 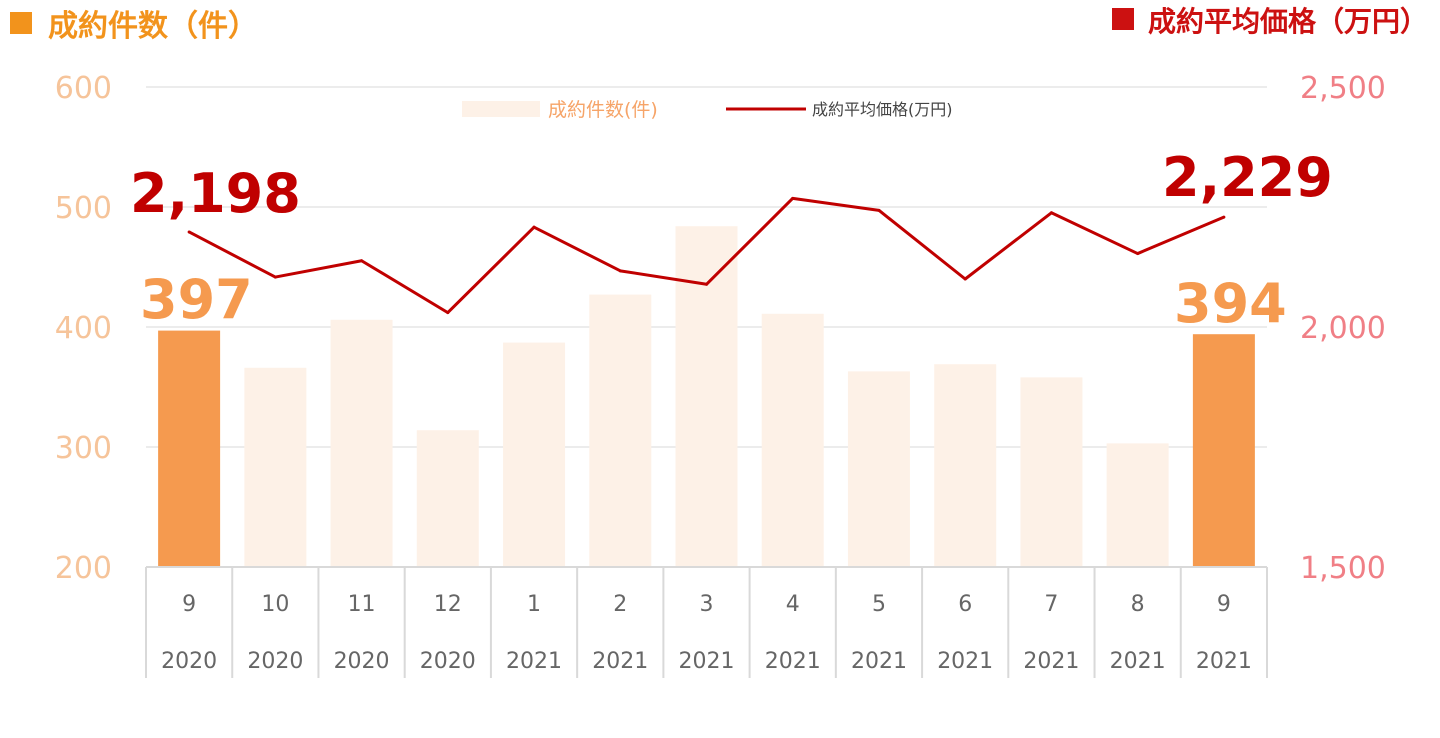 I want to click on x-tick-month: 4, so click(x=793, y=604).